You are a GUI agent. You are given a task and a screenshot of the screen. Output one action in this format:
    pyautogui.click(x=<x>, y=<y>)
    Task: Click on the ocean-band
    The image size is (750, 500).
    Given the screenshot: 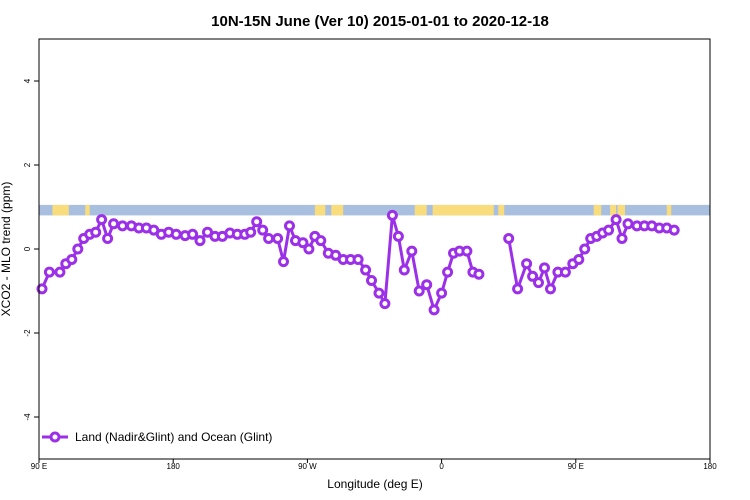 What is the action you would take?
    pyautogui.click(x=374, y=210)
    